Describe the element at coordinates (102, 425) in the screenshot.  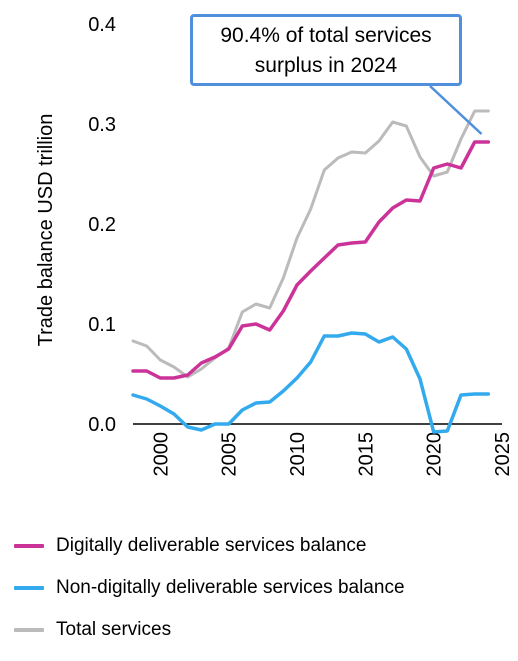
I see `y-tick-label: 0.0` at that location.